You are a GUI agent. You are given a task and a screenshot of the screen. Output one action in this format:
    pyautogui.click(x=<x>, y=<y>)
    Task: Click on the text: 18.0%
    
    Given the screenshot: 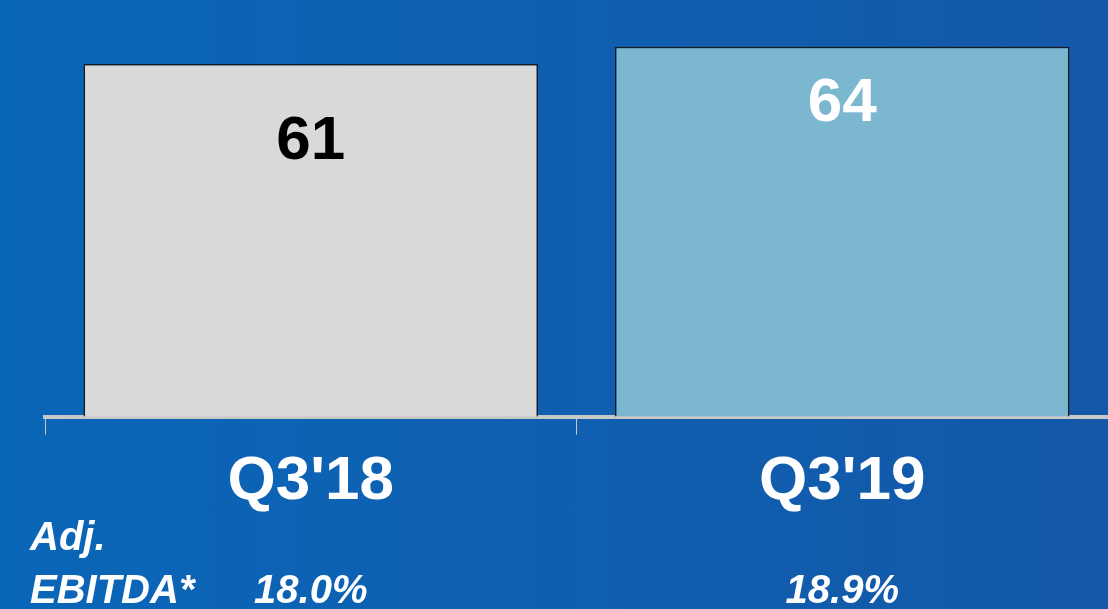 What is the action you would take?
    pyautogui.click(x=311, y=588)
    